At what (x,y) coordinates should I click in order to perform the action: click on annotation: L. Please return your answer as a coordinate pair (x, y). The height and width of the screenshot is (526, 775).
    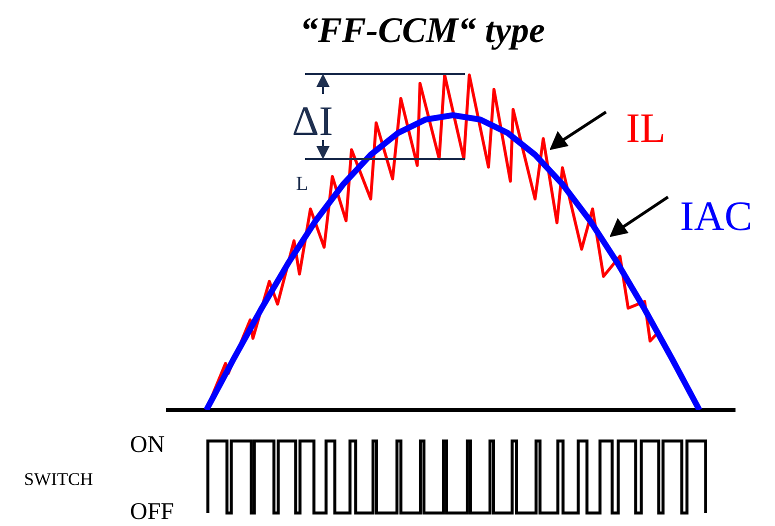
    Looking at the image, I should click on (302, 184).